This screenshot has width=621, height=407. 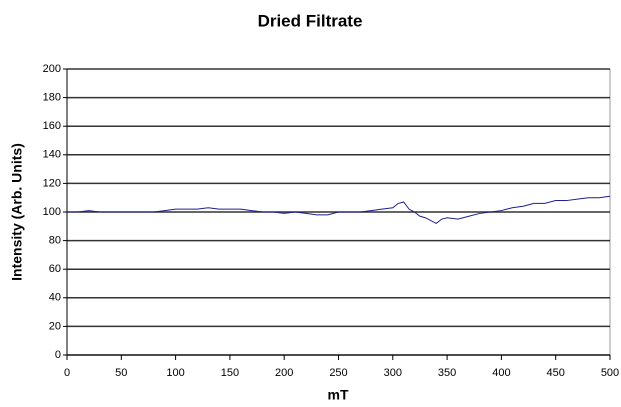 What do you see at coordinates (52, 69) in the screenshot?
I see `y-tick-label: 200` at bounding box center [52, 69].